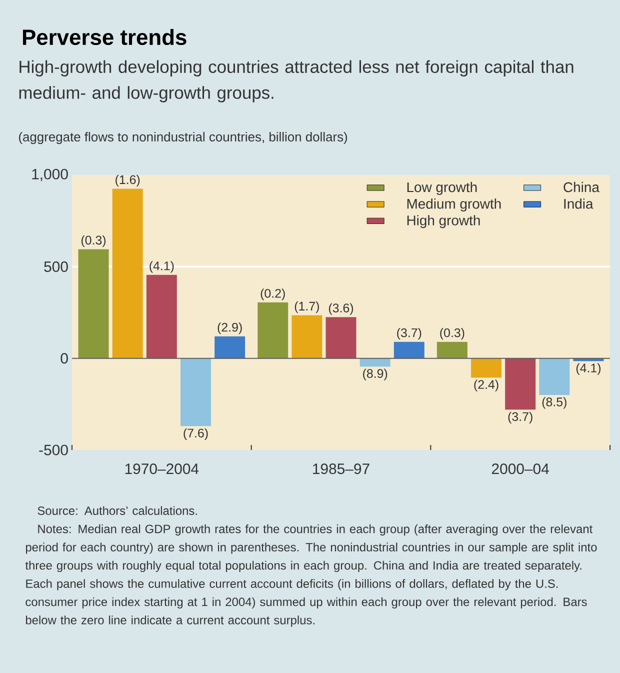 The height and width of the screenshot is (673, 620). What do you see at coordinates (443, 221) in the screenshot?
I see `legend-label: High growth` at bounding box center [443, 221].